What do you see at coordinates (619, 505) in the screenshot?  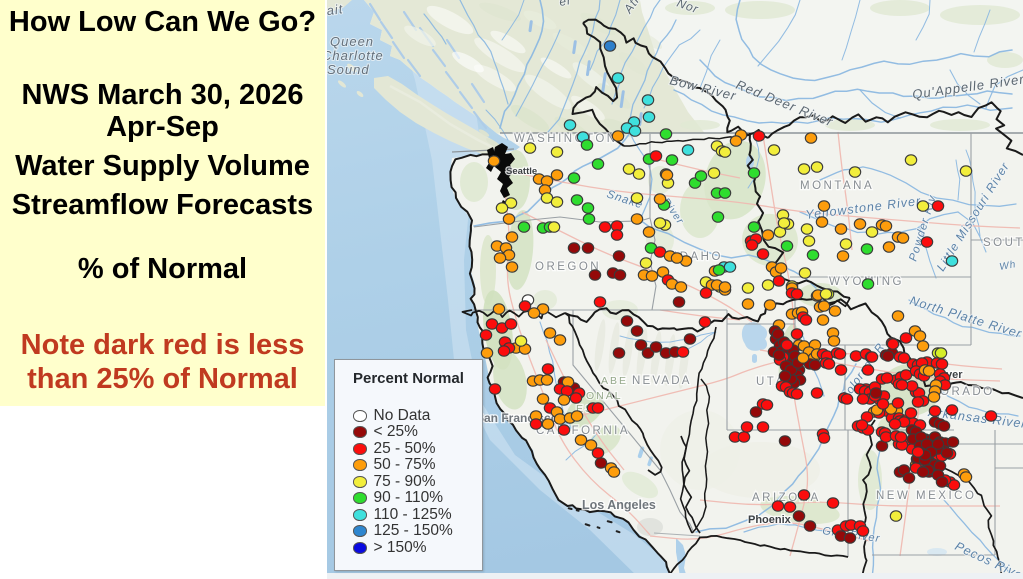 I see `svg-text: Los Angeles` at bounding box center [619, 505].